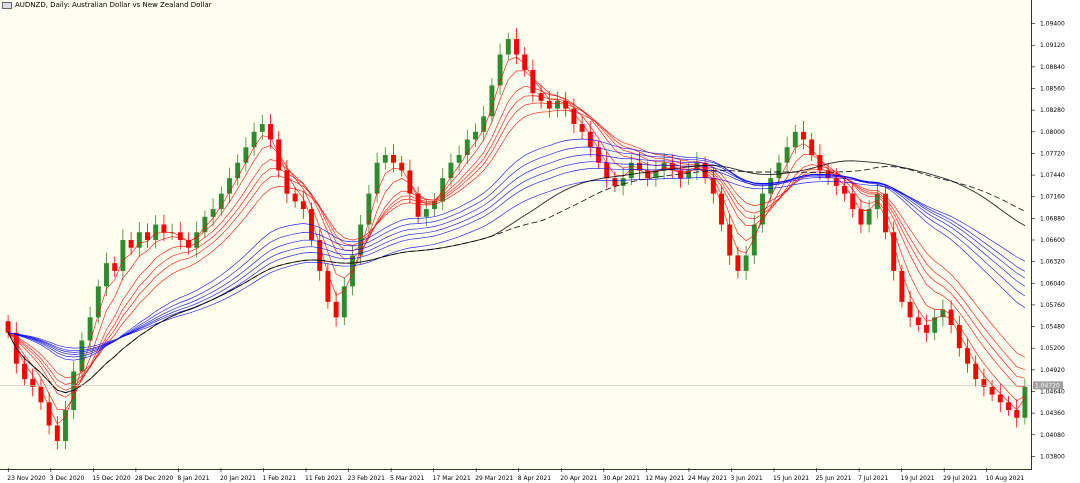  Describe the element at coordinates (873, 478) in the screenshot. I see `x-tick-label: 7 Jul 2021` at that location.